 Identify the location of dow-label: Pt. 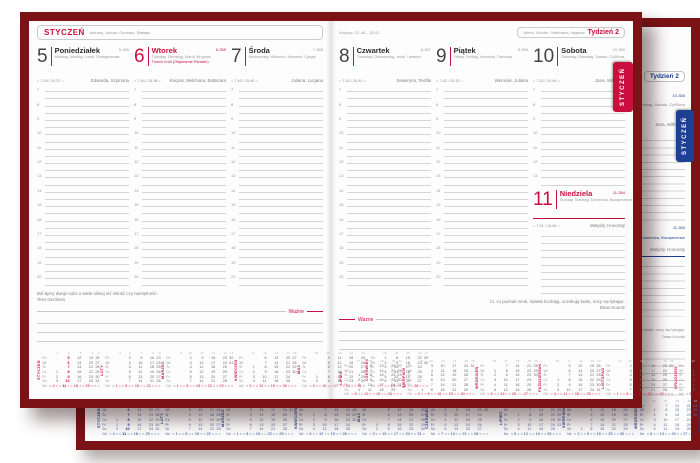
(167, 424).